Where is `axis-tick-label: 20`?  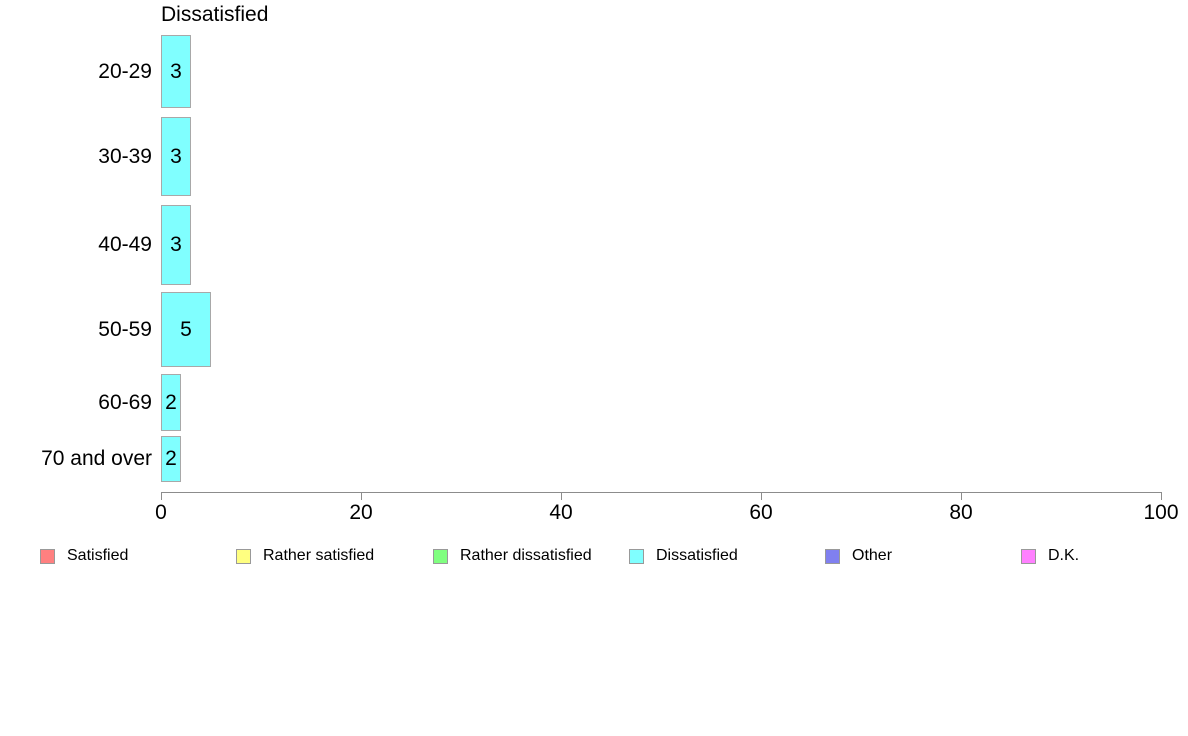 axis-tick-label: 20 is located at coordinates (361, 512).